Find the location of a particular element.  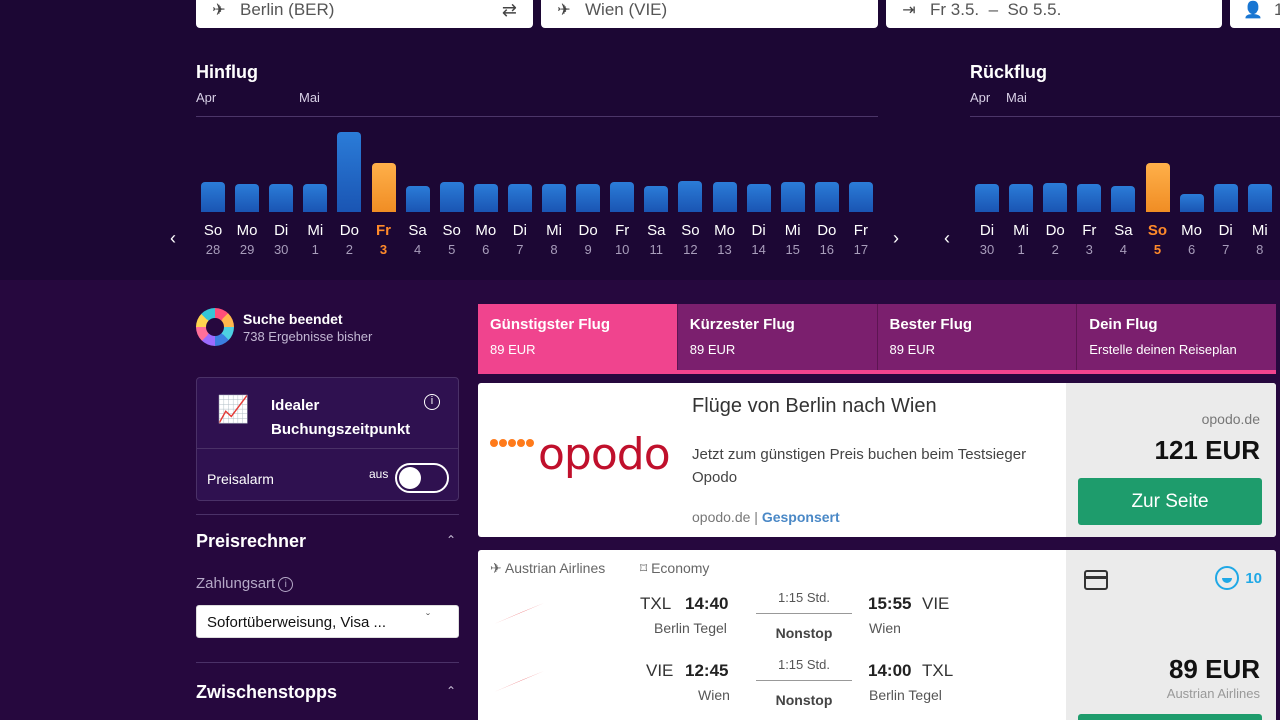

day-label: Mo 29 is located at coordinates (247, 239).